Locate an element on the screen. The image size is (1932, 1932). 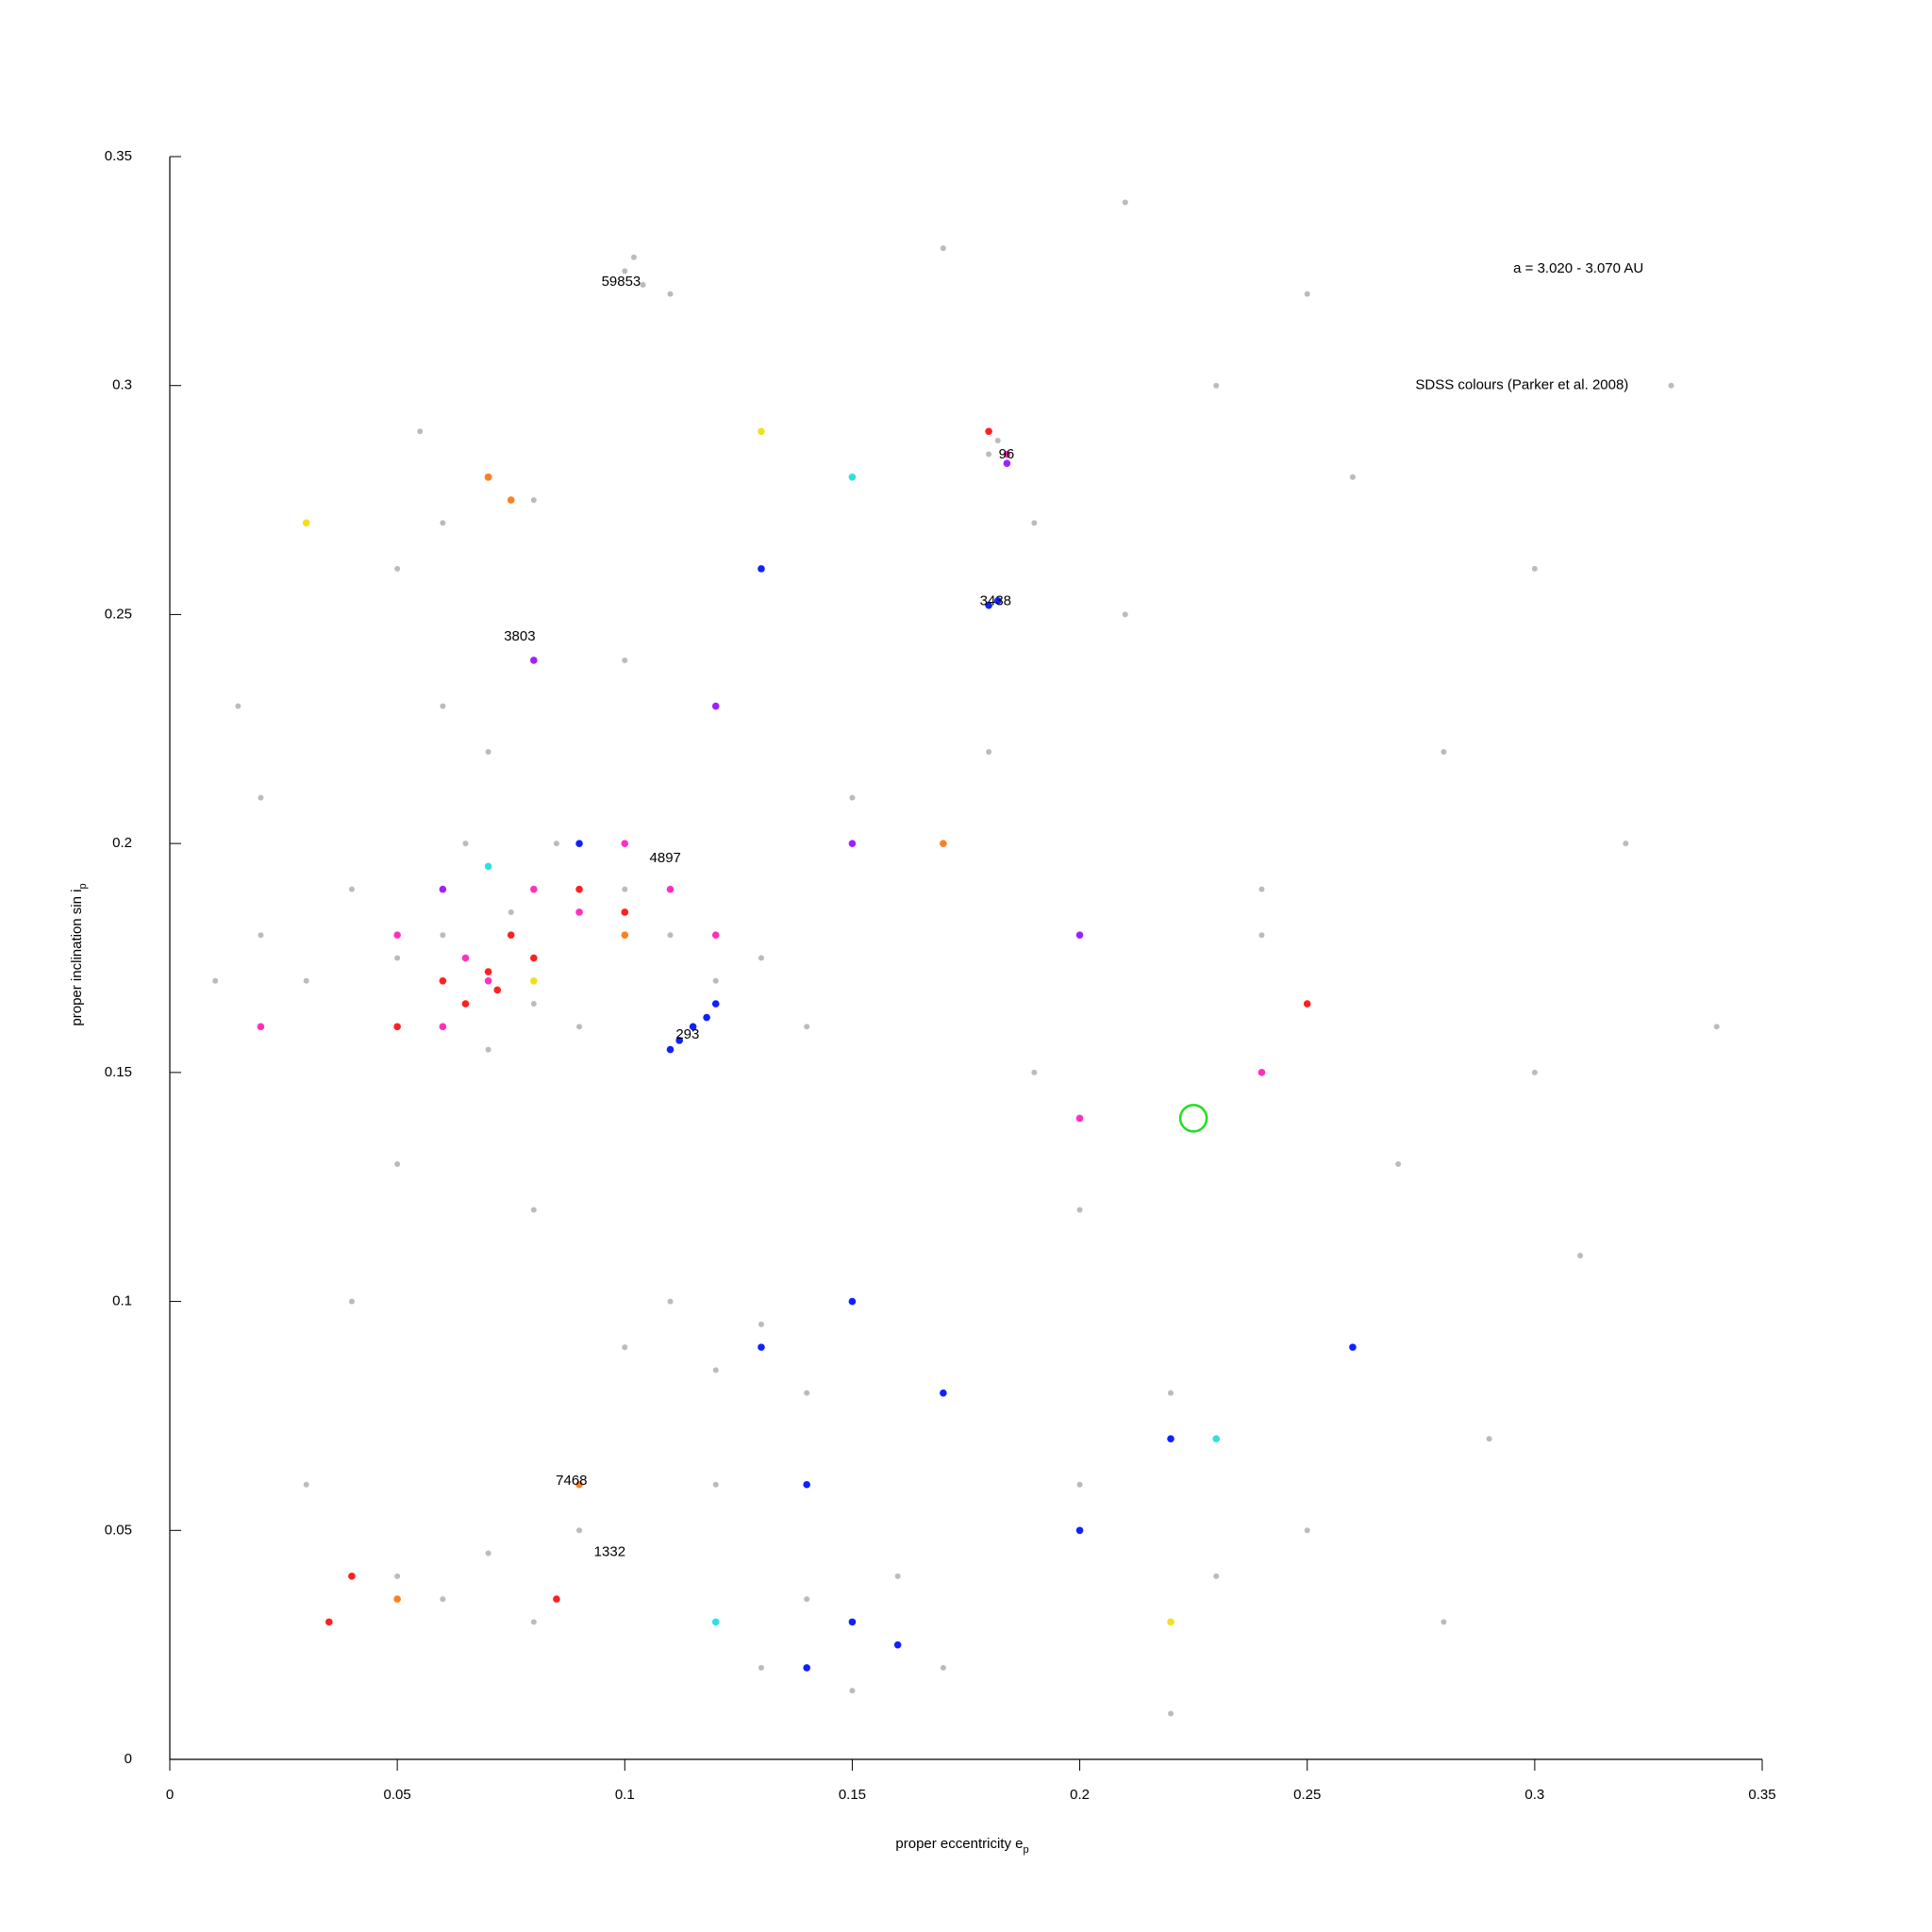
x-tick-label: 0.2 is located at coordinates (1080, 1795).